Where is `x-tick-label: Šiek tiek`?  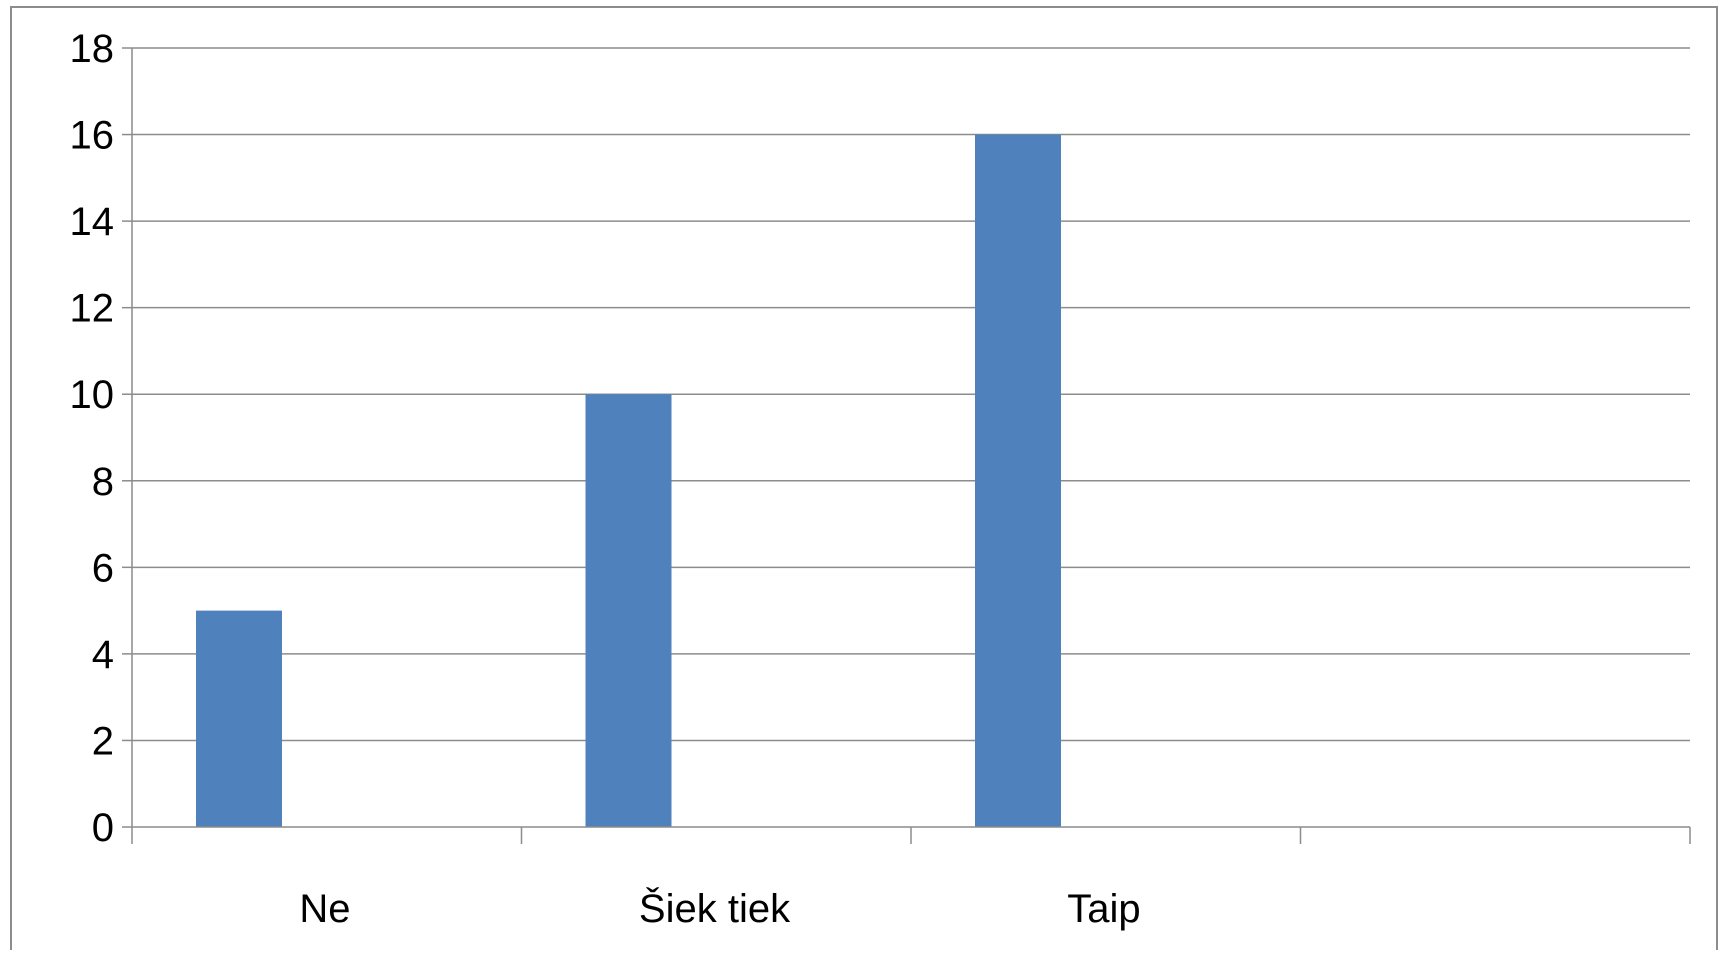 x-tick-label: Šiek tiek is located at coordinates (715, 908).